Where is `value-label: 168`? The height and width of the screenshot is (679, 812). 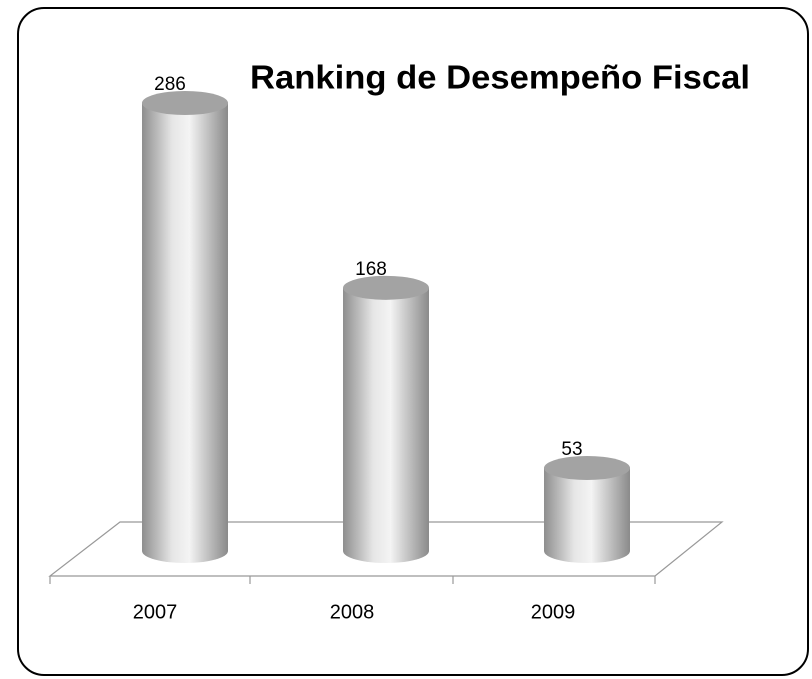
value-label: 168 is located at coordinates (371, 269).